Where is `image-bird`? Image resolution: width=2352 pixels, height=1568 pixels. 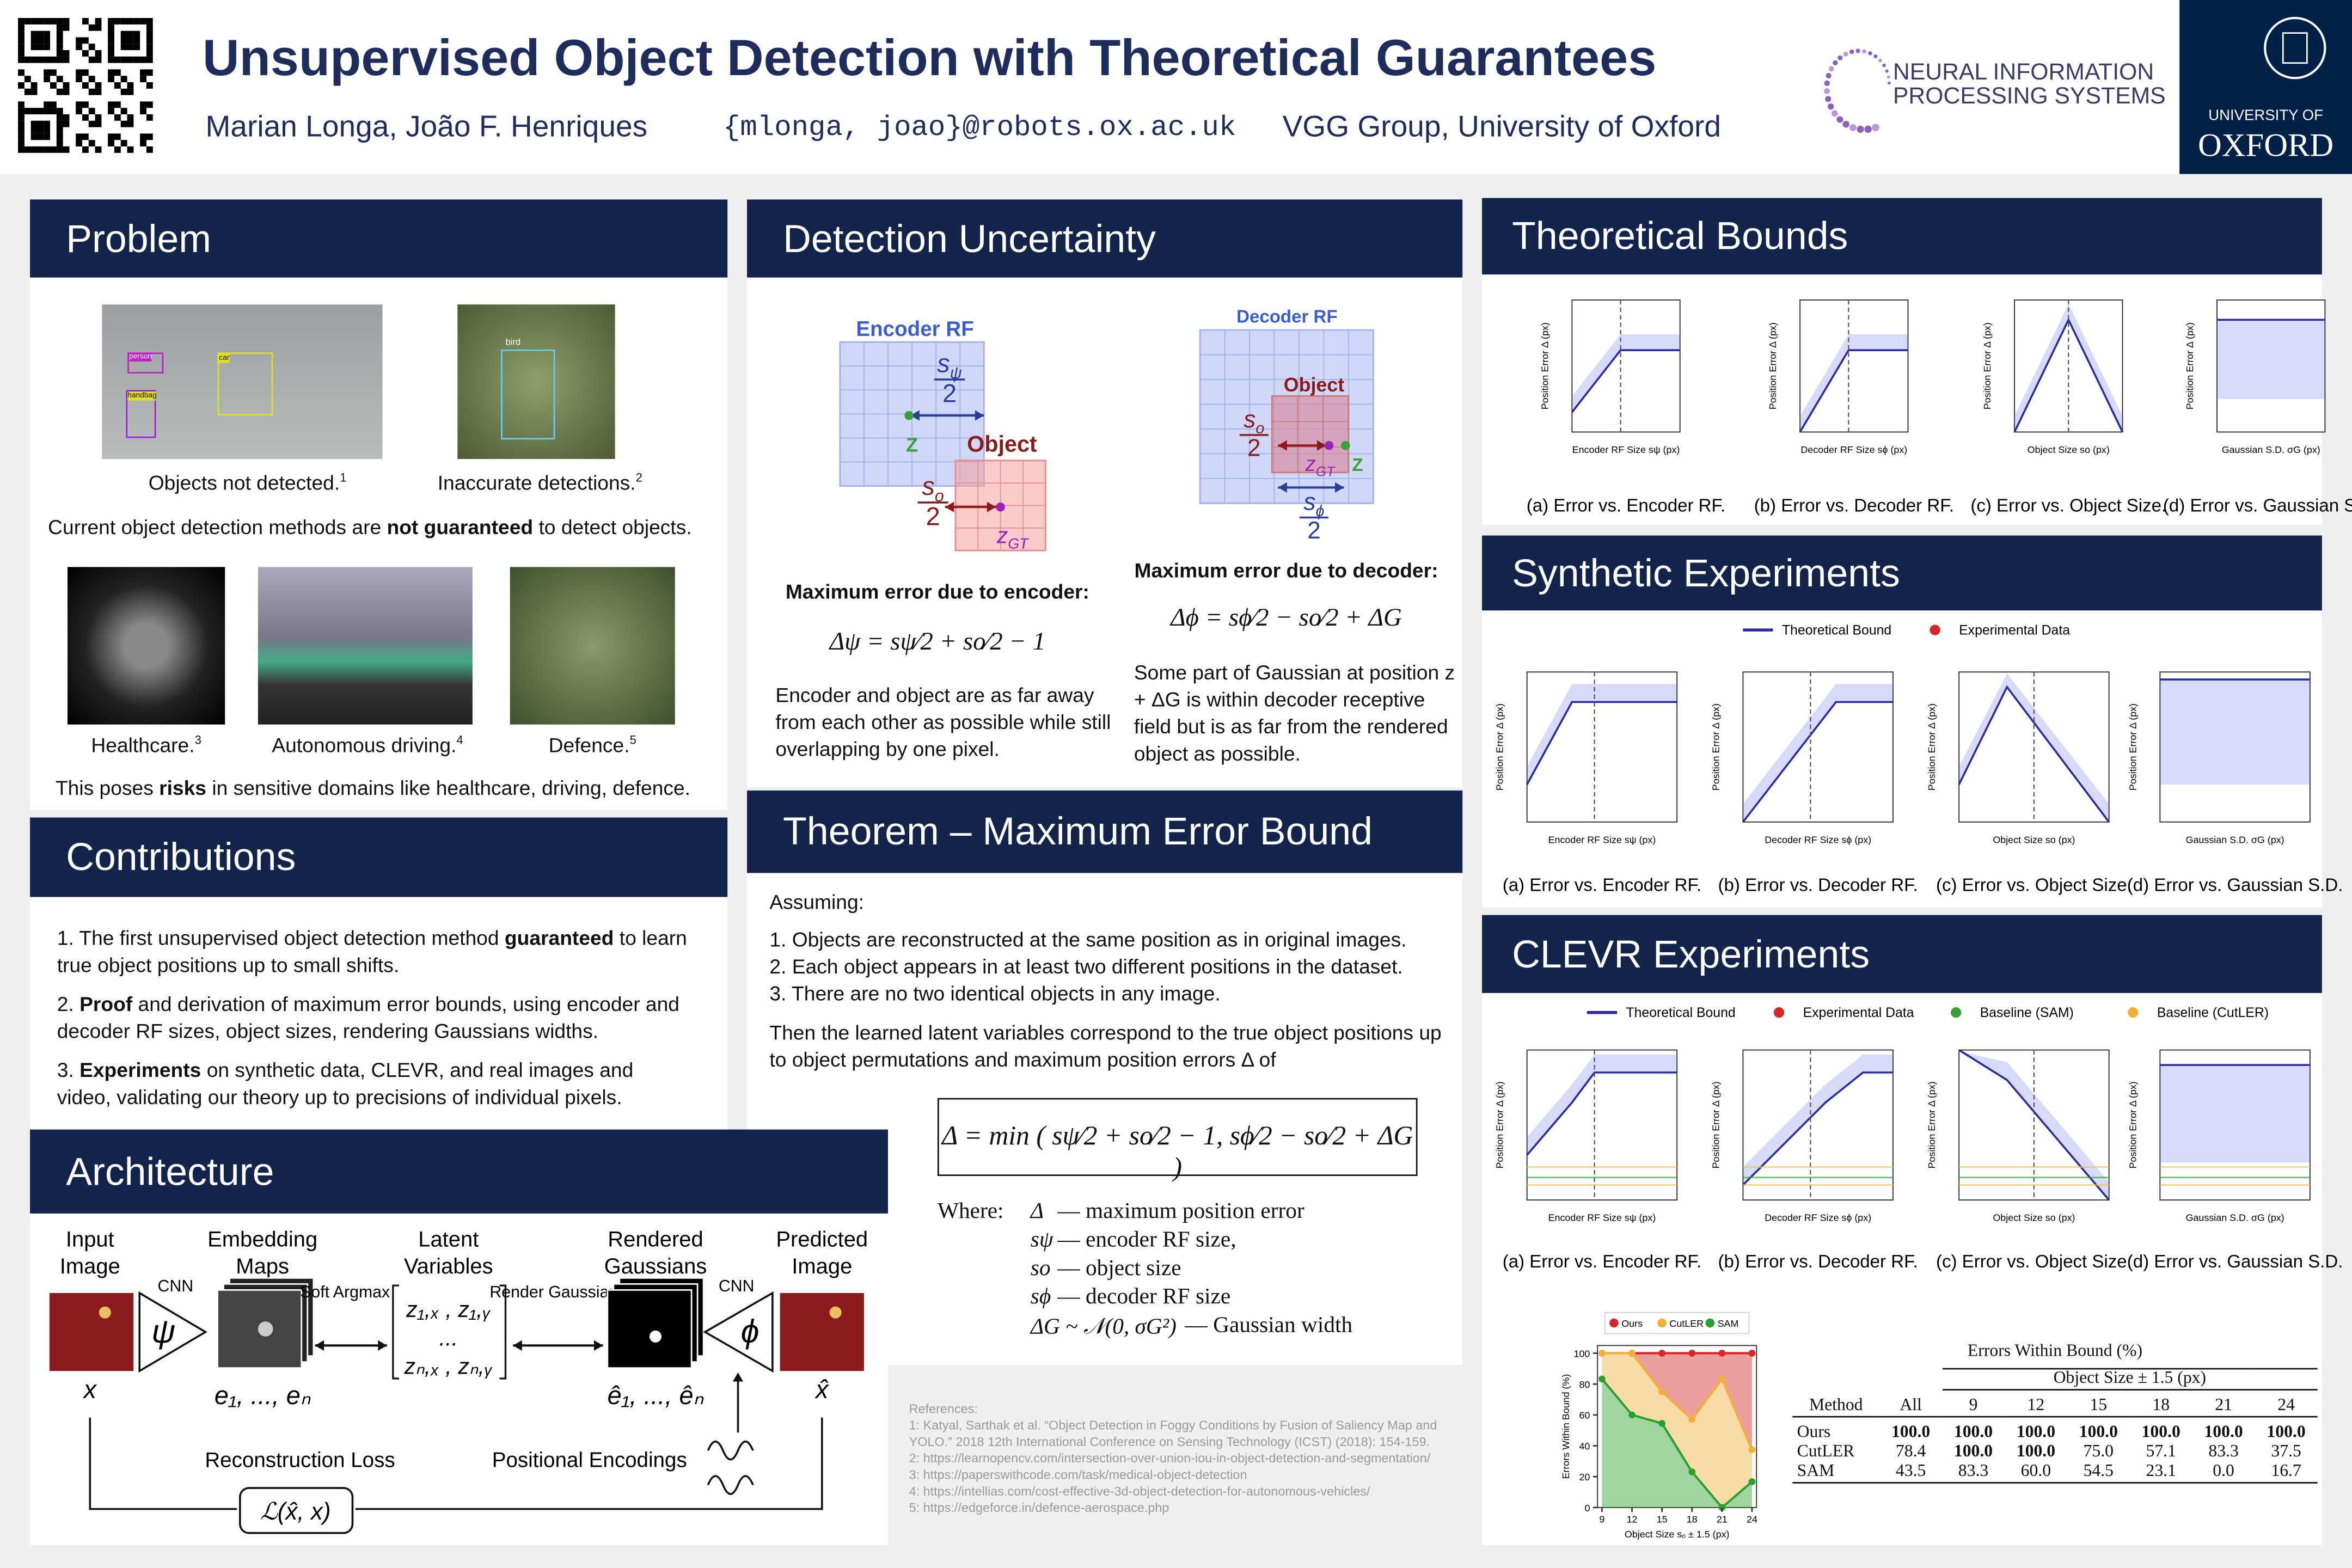 image-bird is located at coordinates (536, 382).